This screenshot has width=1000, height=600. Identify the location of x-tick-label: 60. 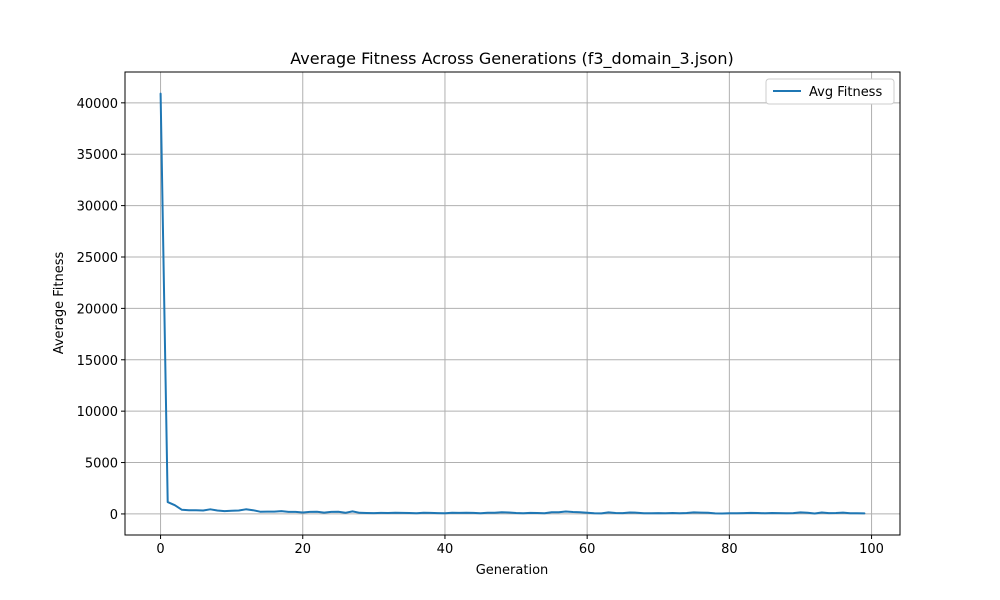
(587, 549).